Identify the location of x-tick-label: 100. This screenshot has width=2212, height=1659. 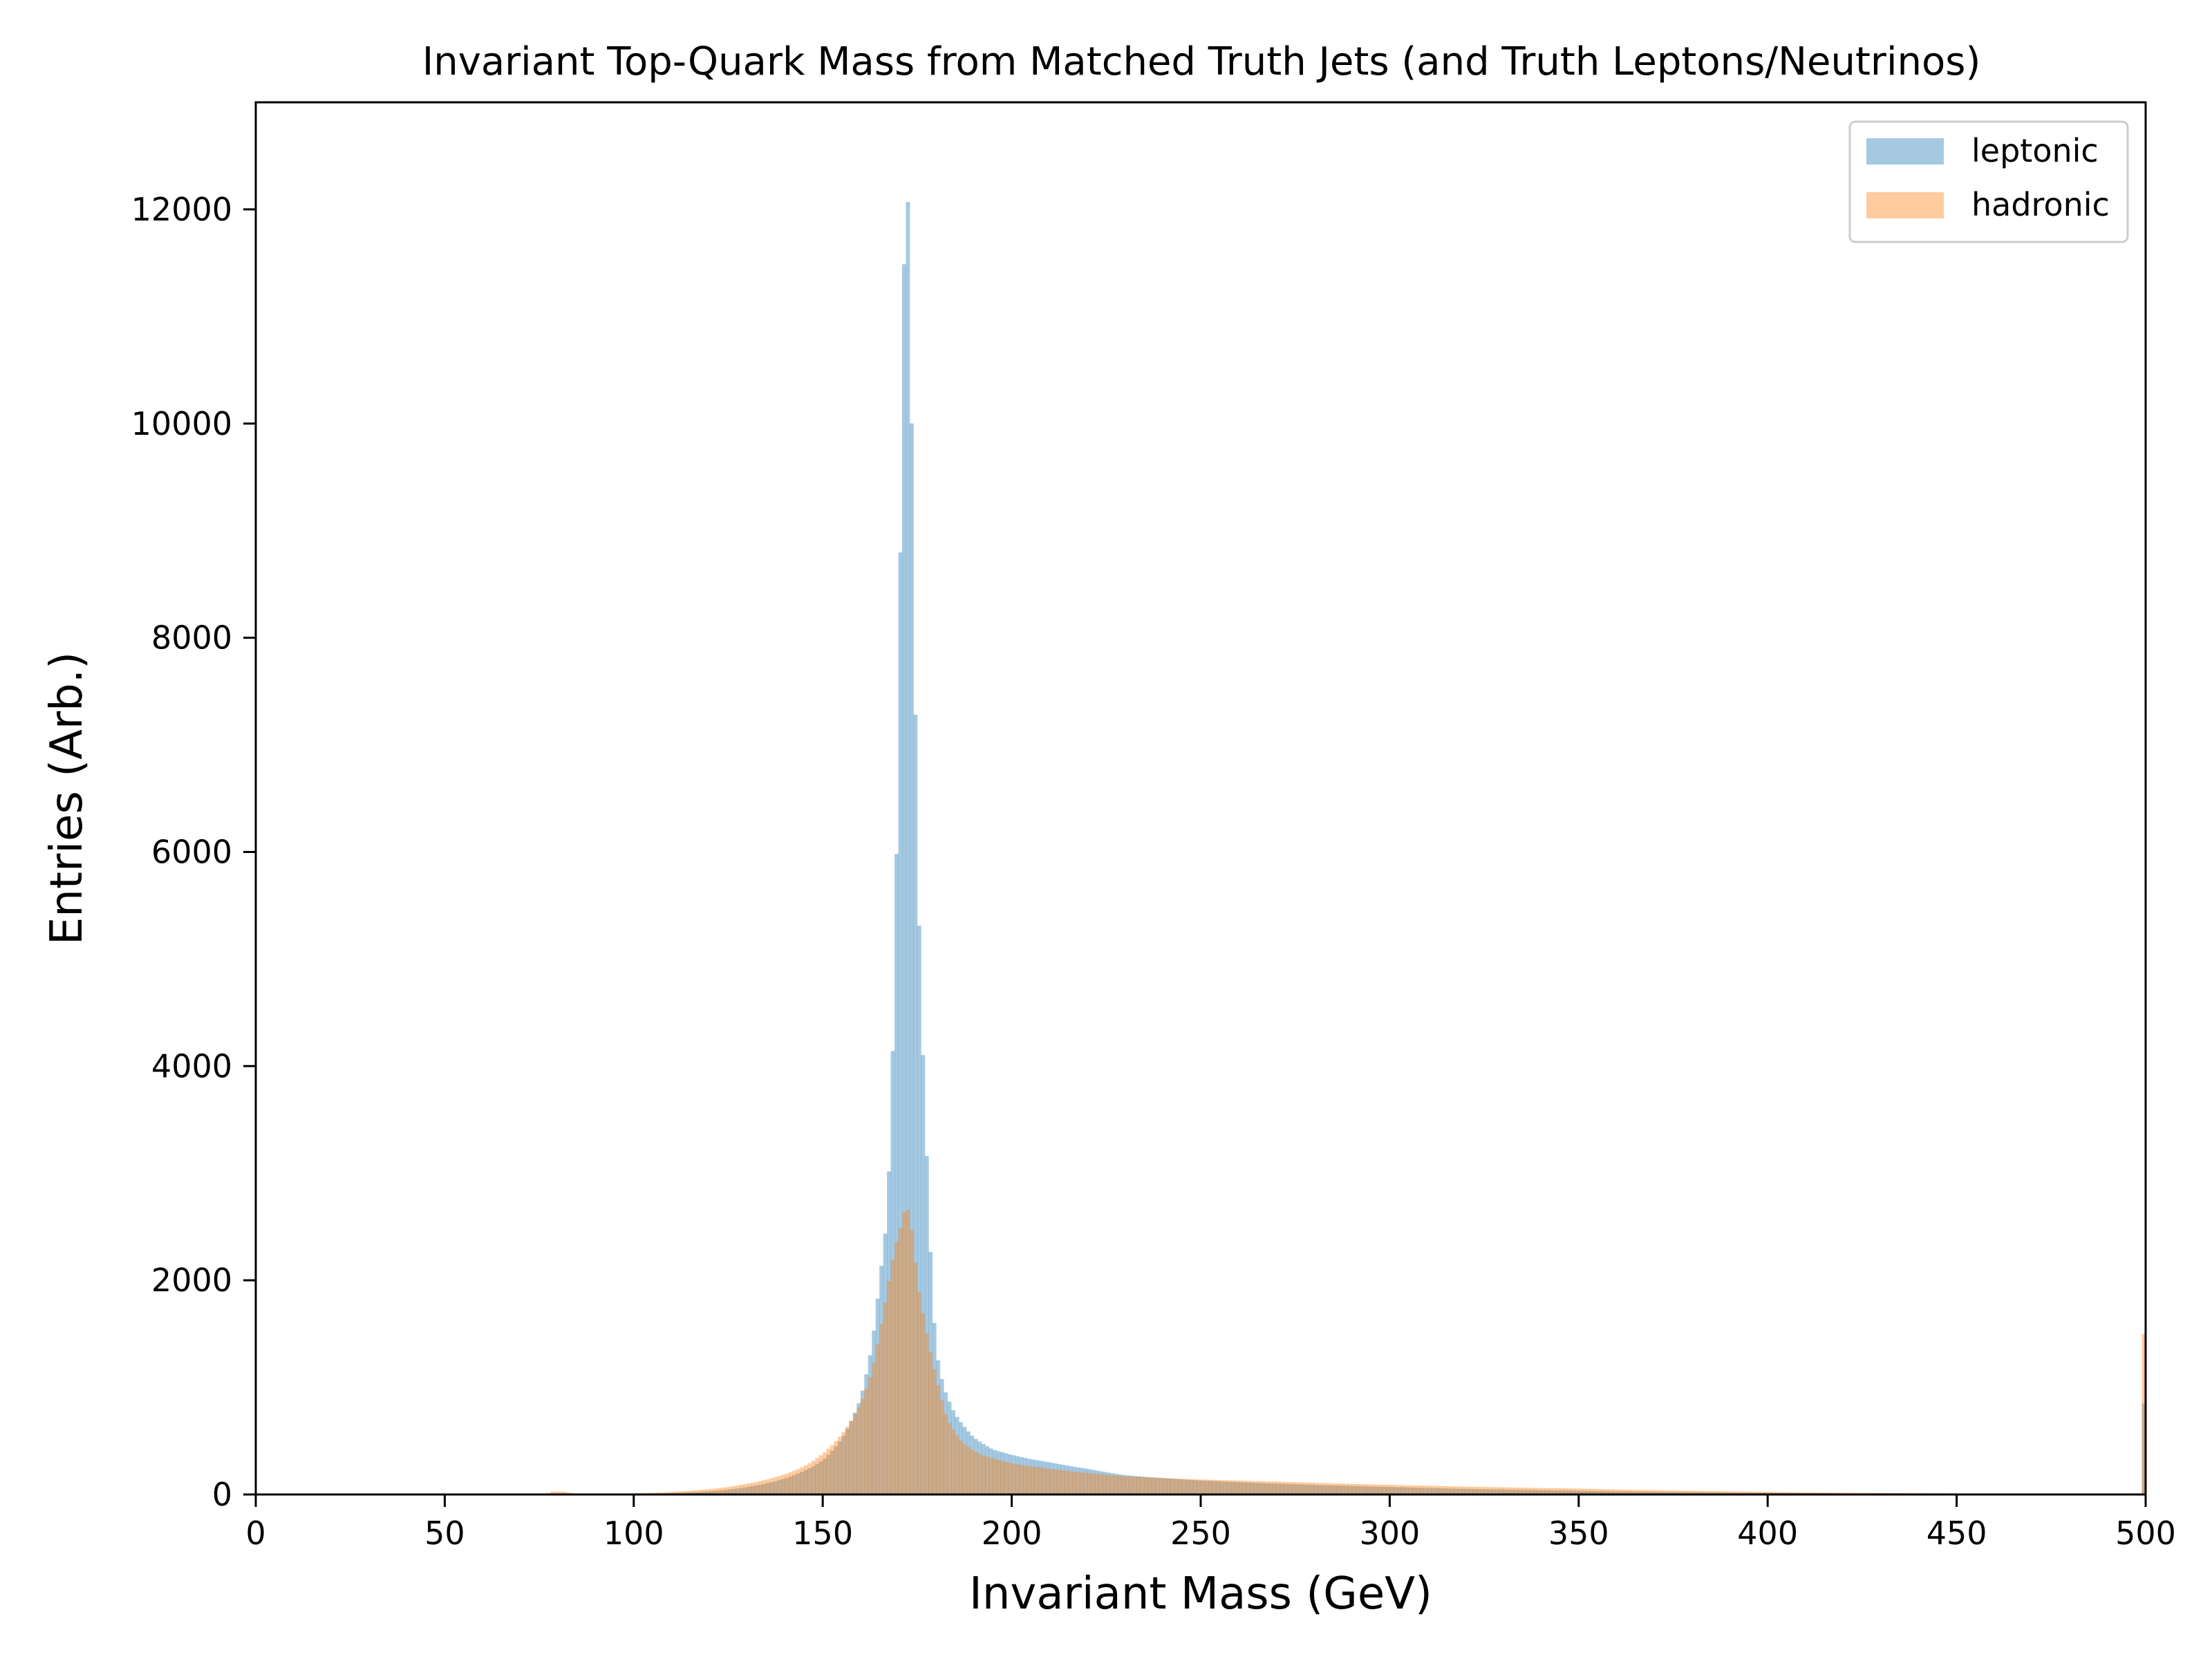
(633, 1534).